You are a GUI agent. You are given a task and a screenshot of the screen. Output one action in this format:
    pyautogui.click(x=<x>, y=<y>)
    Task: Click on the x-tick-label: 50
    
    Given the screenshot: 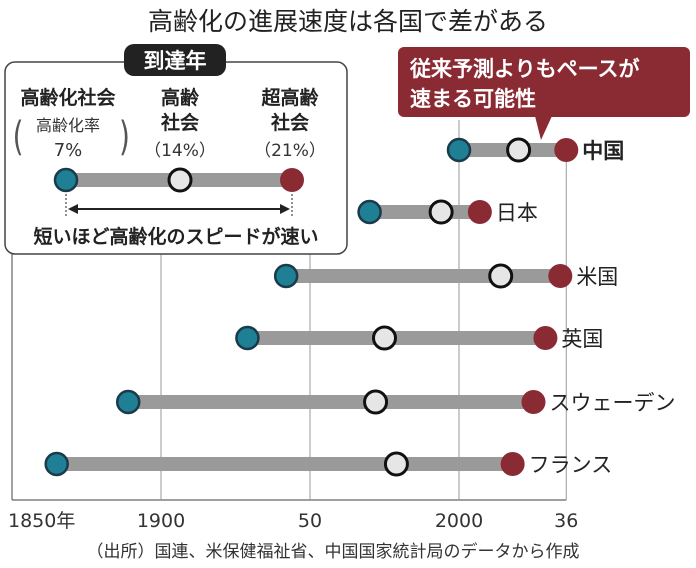 What is the action you would take?
    pyautogui.click(x=310, y=521)
    